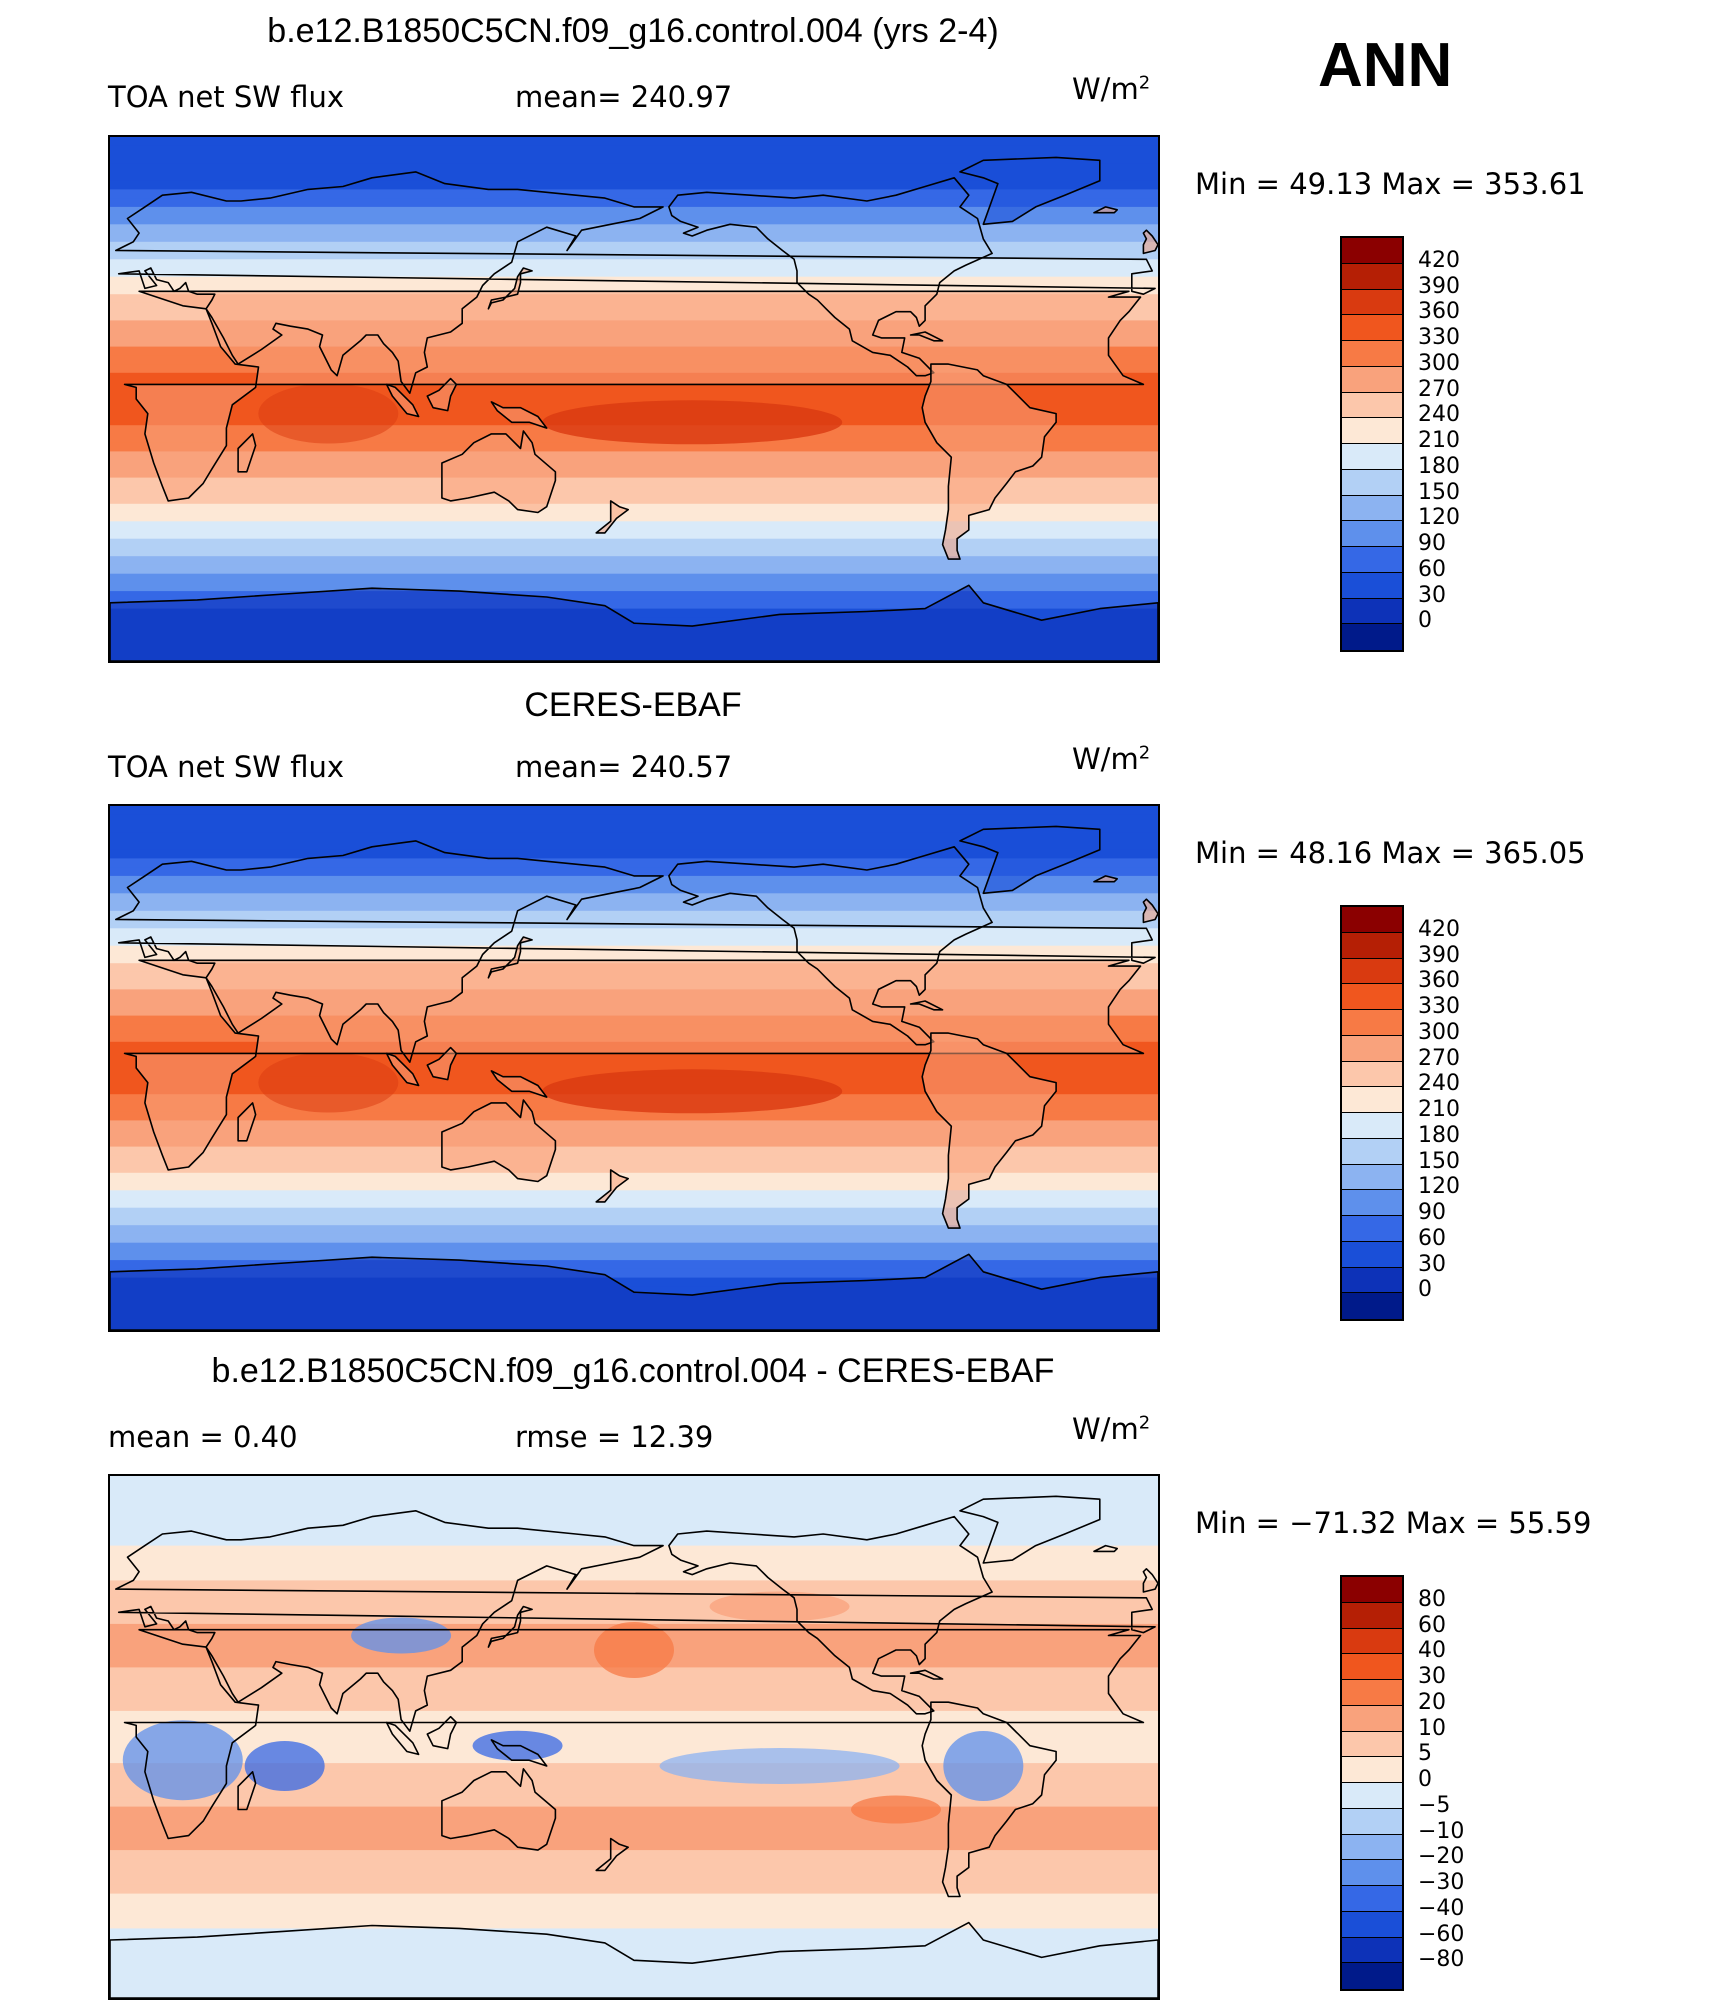 Image resolution: width=1710 pixels, height=2000 pixels. I want to click on coastline-antarctica, so click(634, 1291).